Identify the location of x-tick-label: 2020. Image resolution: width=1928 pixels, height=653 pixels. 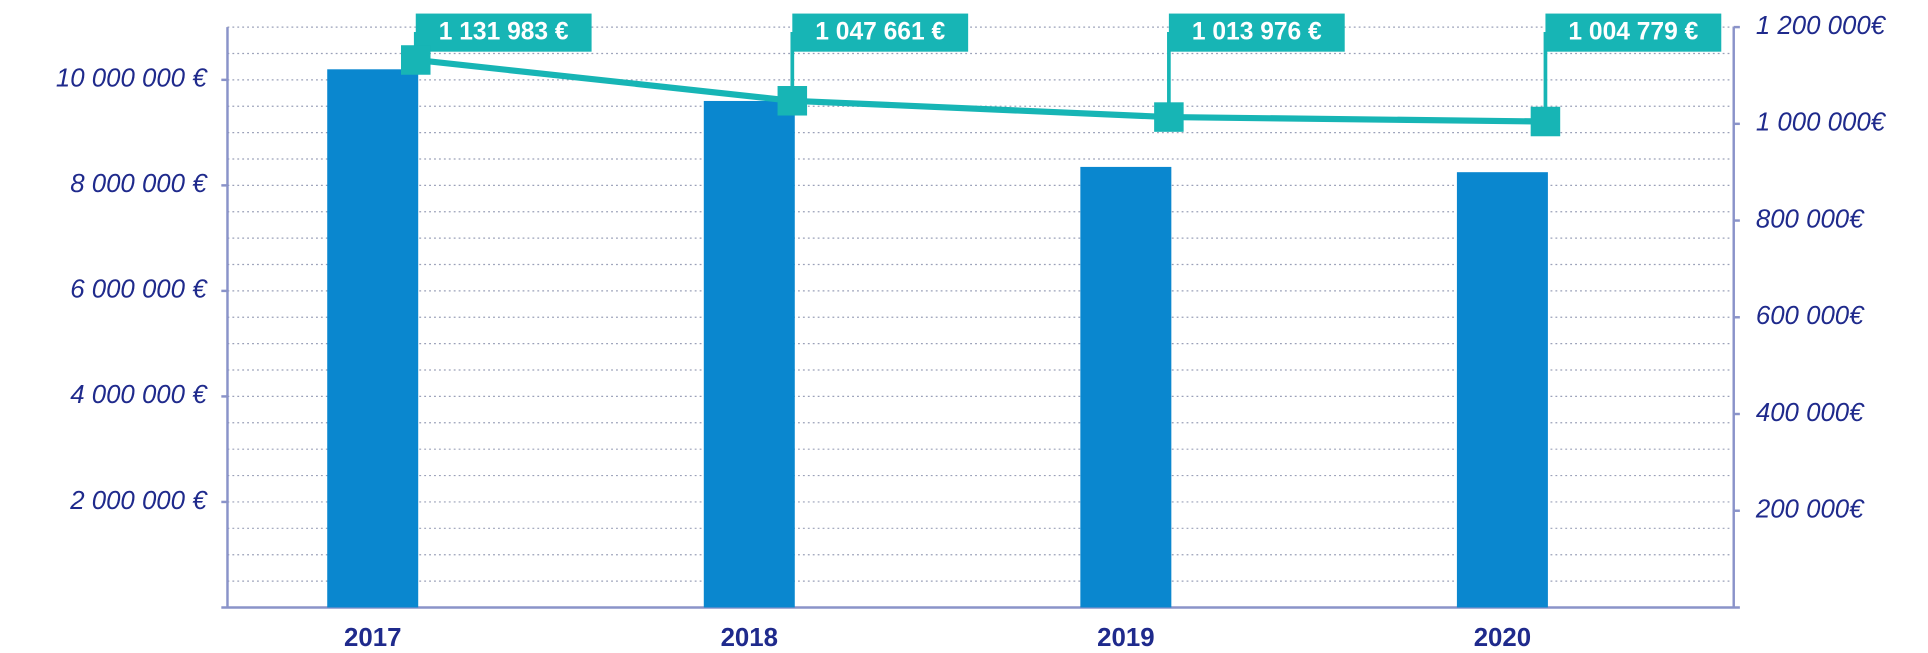
(1502, 638).